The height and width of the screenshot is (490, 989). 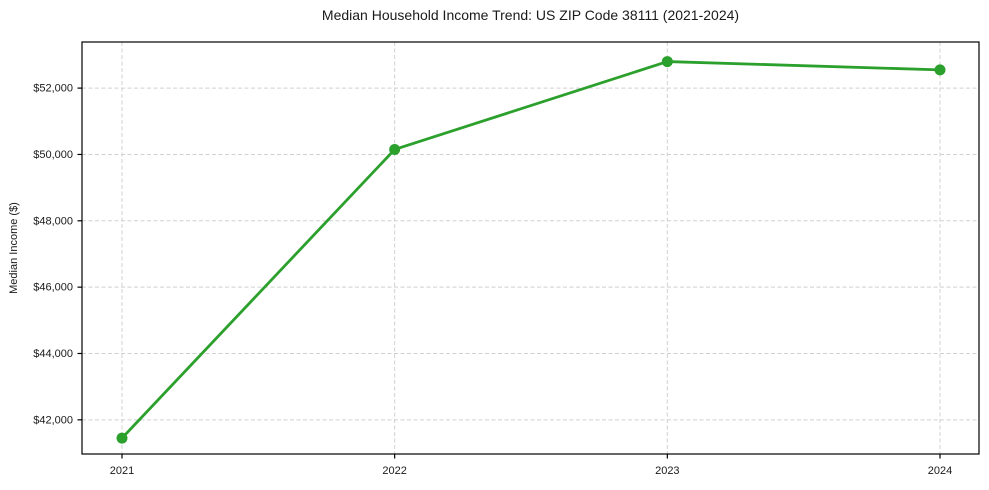 I want to click on y-tick-label: $48,000, so click(x=53, y=221).